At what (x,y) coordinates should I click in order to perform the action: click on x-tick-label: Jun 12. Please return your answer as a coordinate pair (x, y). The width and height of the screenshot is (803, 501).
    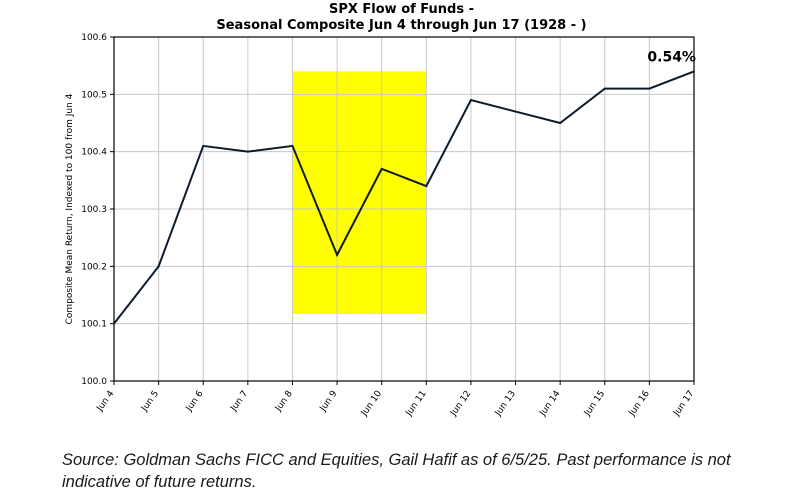
    Looking at the image, I should click on (460, 404).